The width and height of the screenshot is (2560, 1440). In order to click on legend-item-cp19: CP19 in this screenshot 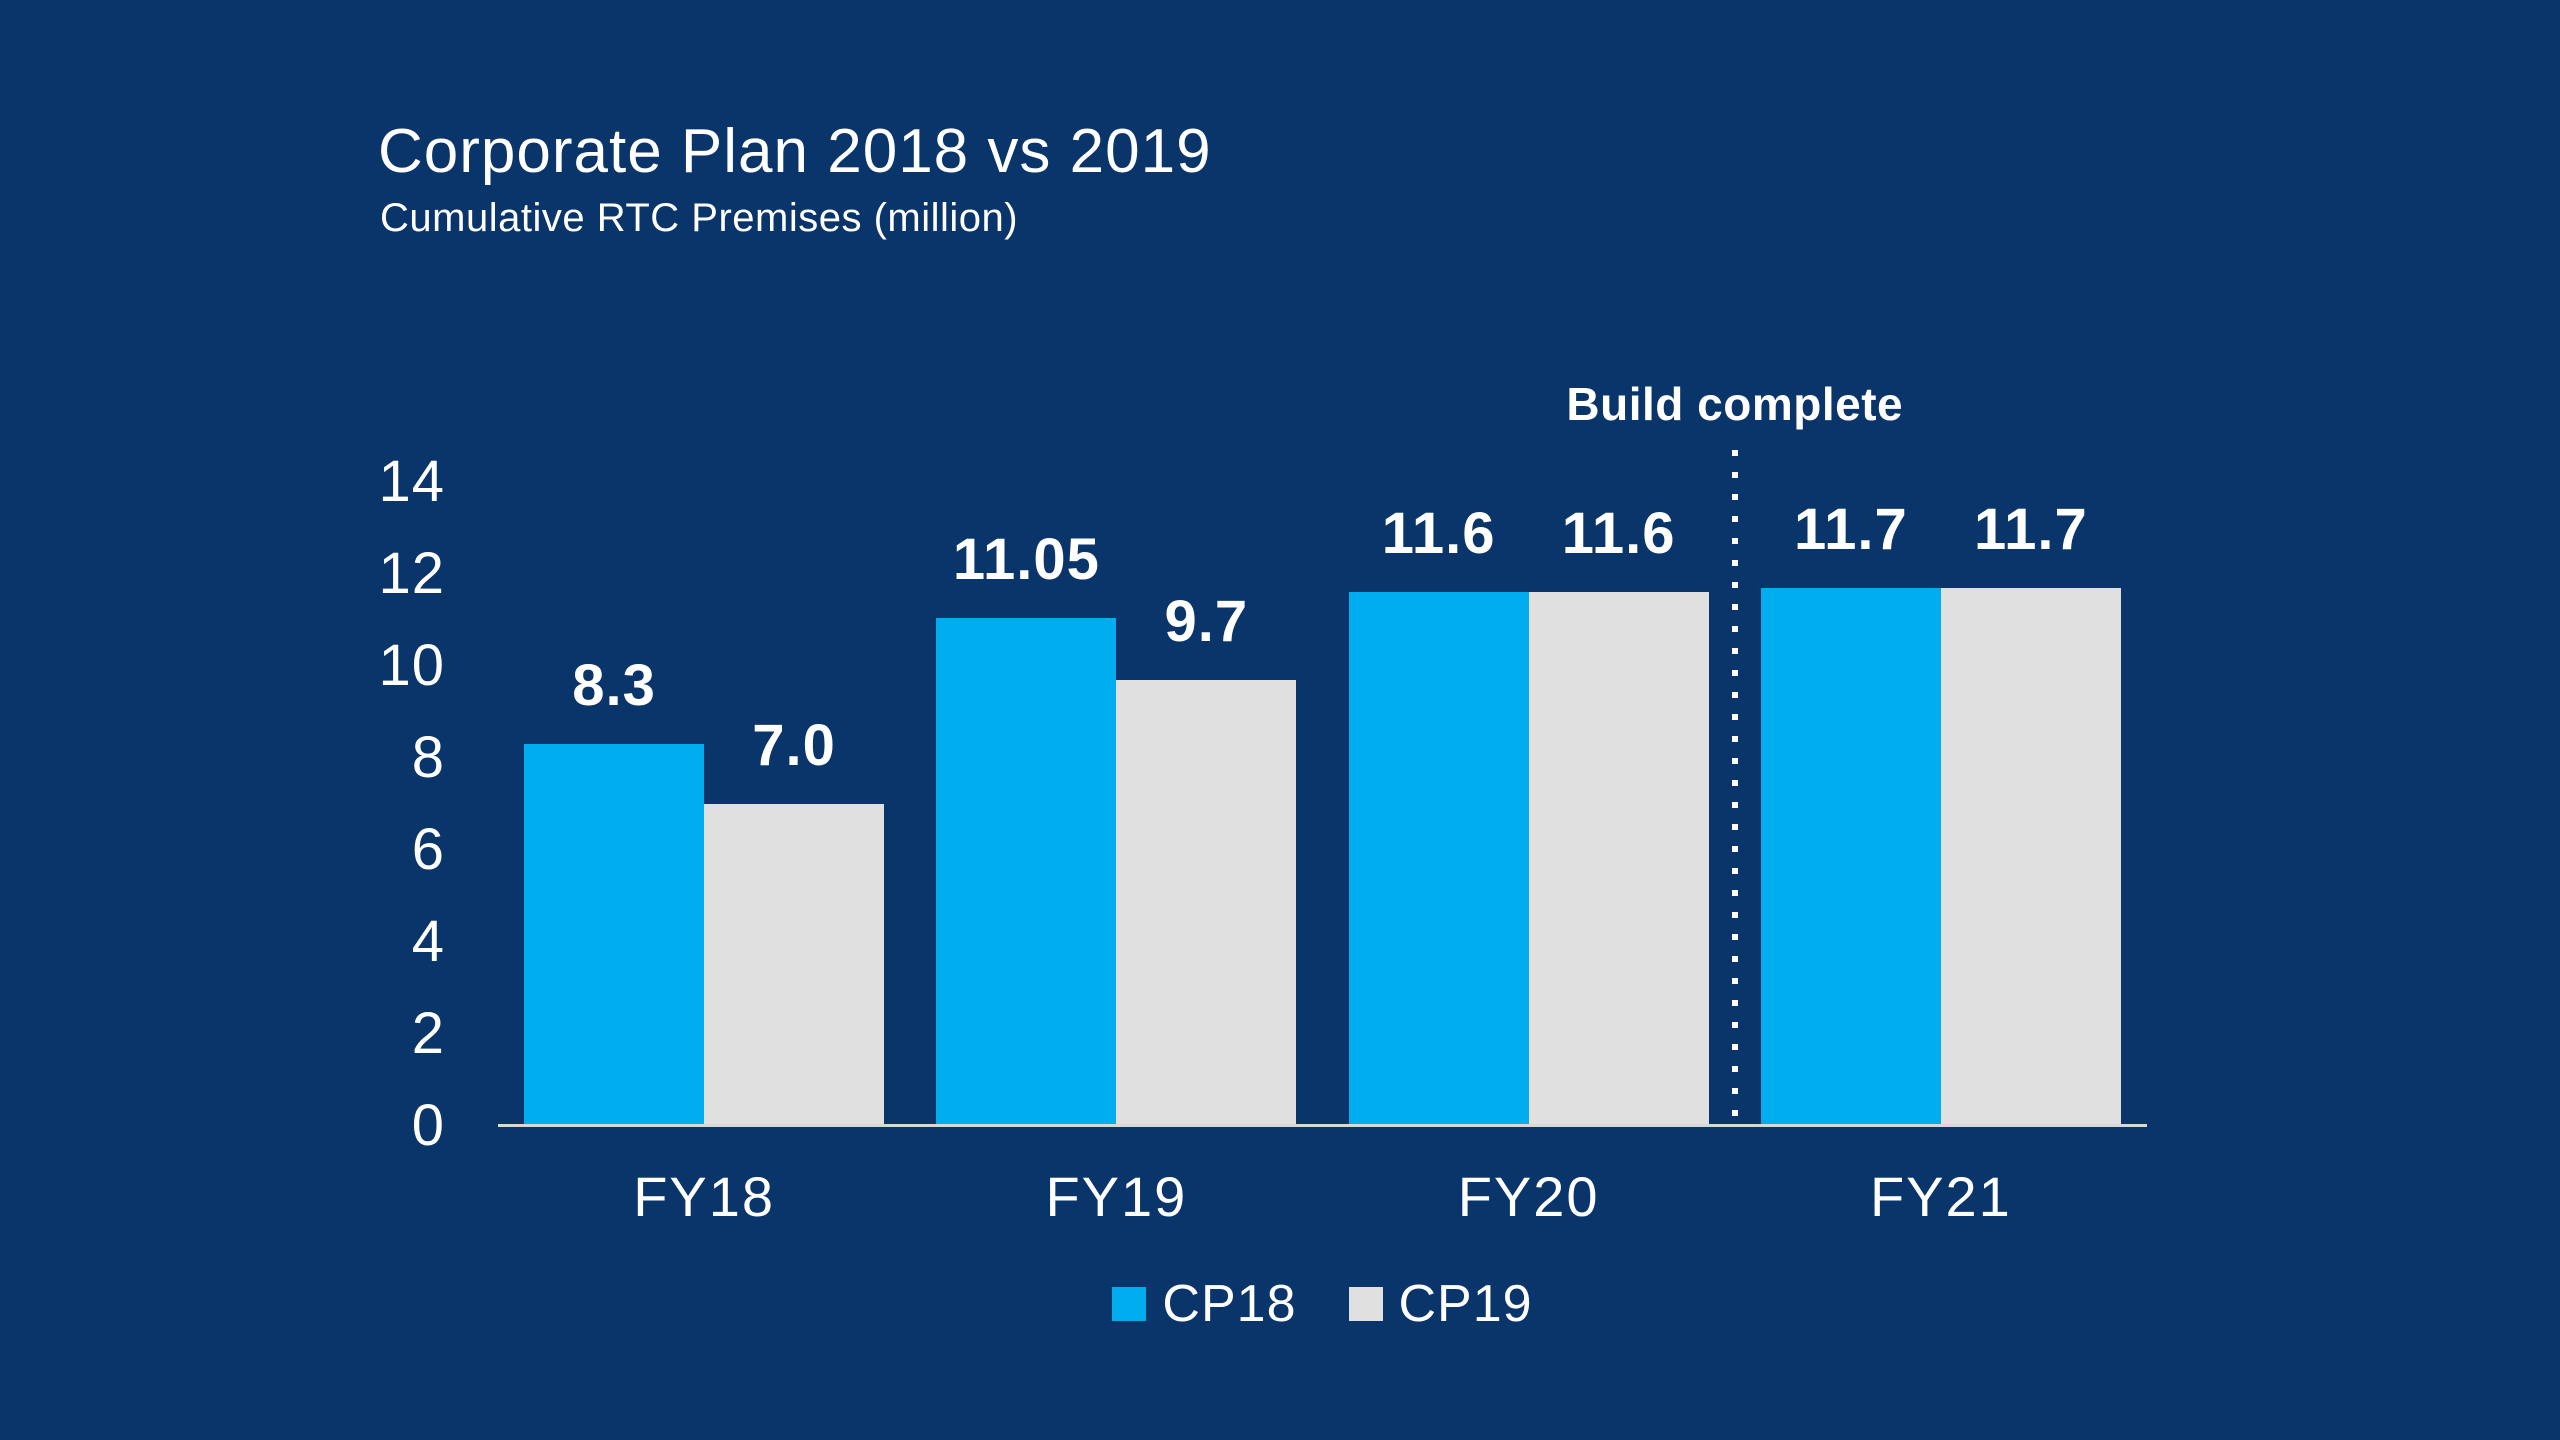, I will do `click(1440, 1304)`.